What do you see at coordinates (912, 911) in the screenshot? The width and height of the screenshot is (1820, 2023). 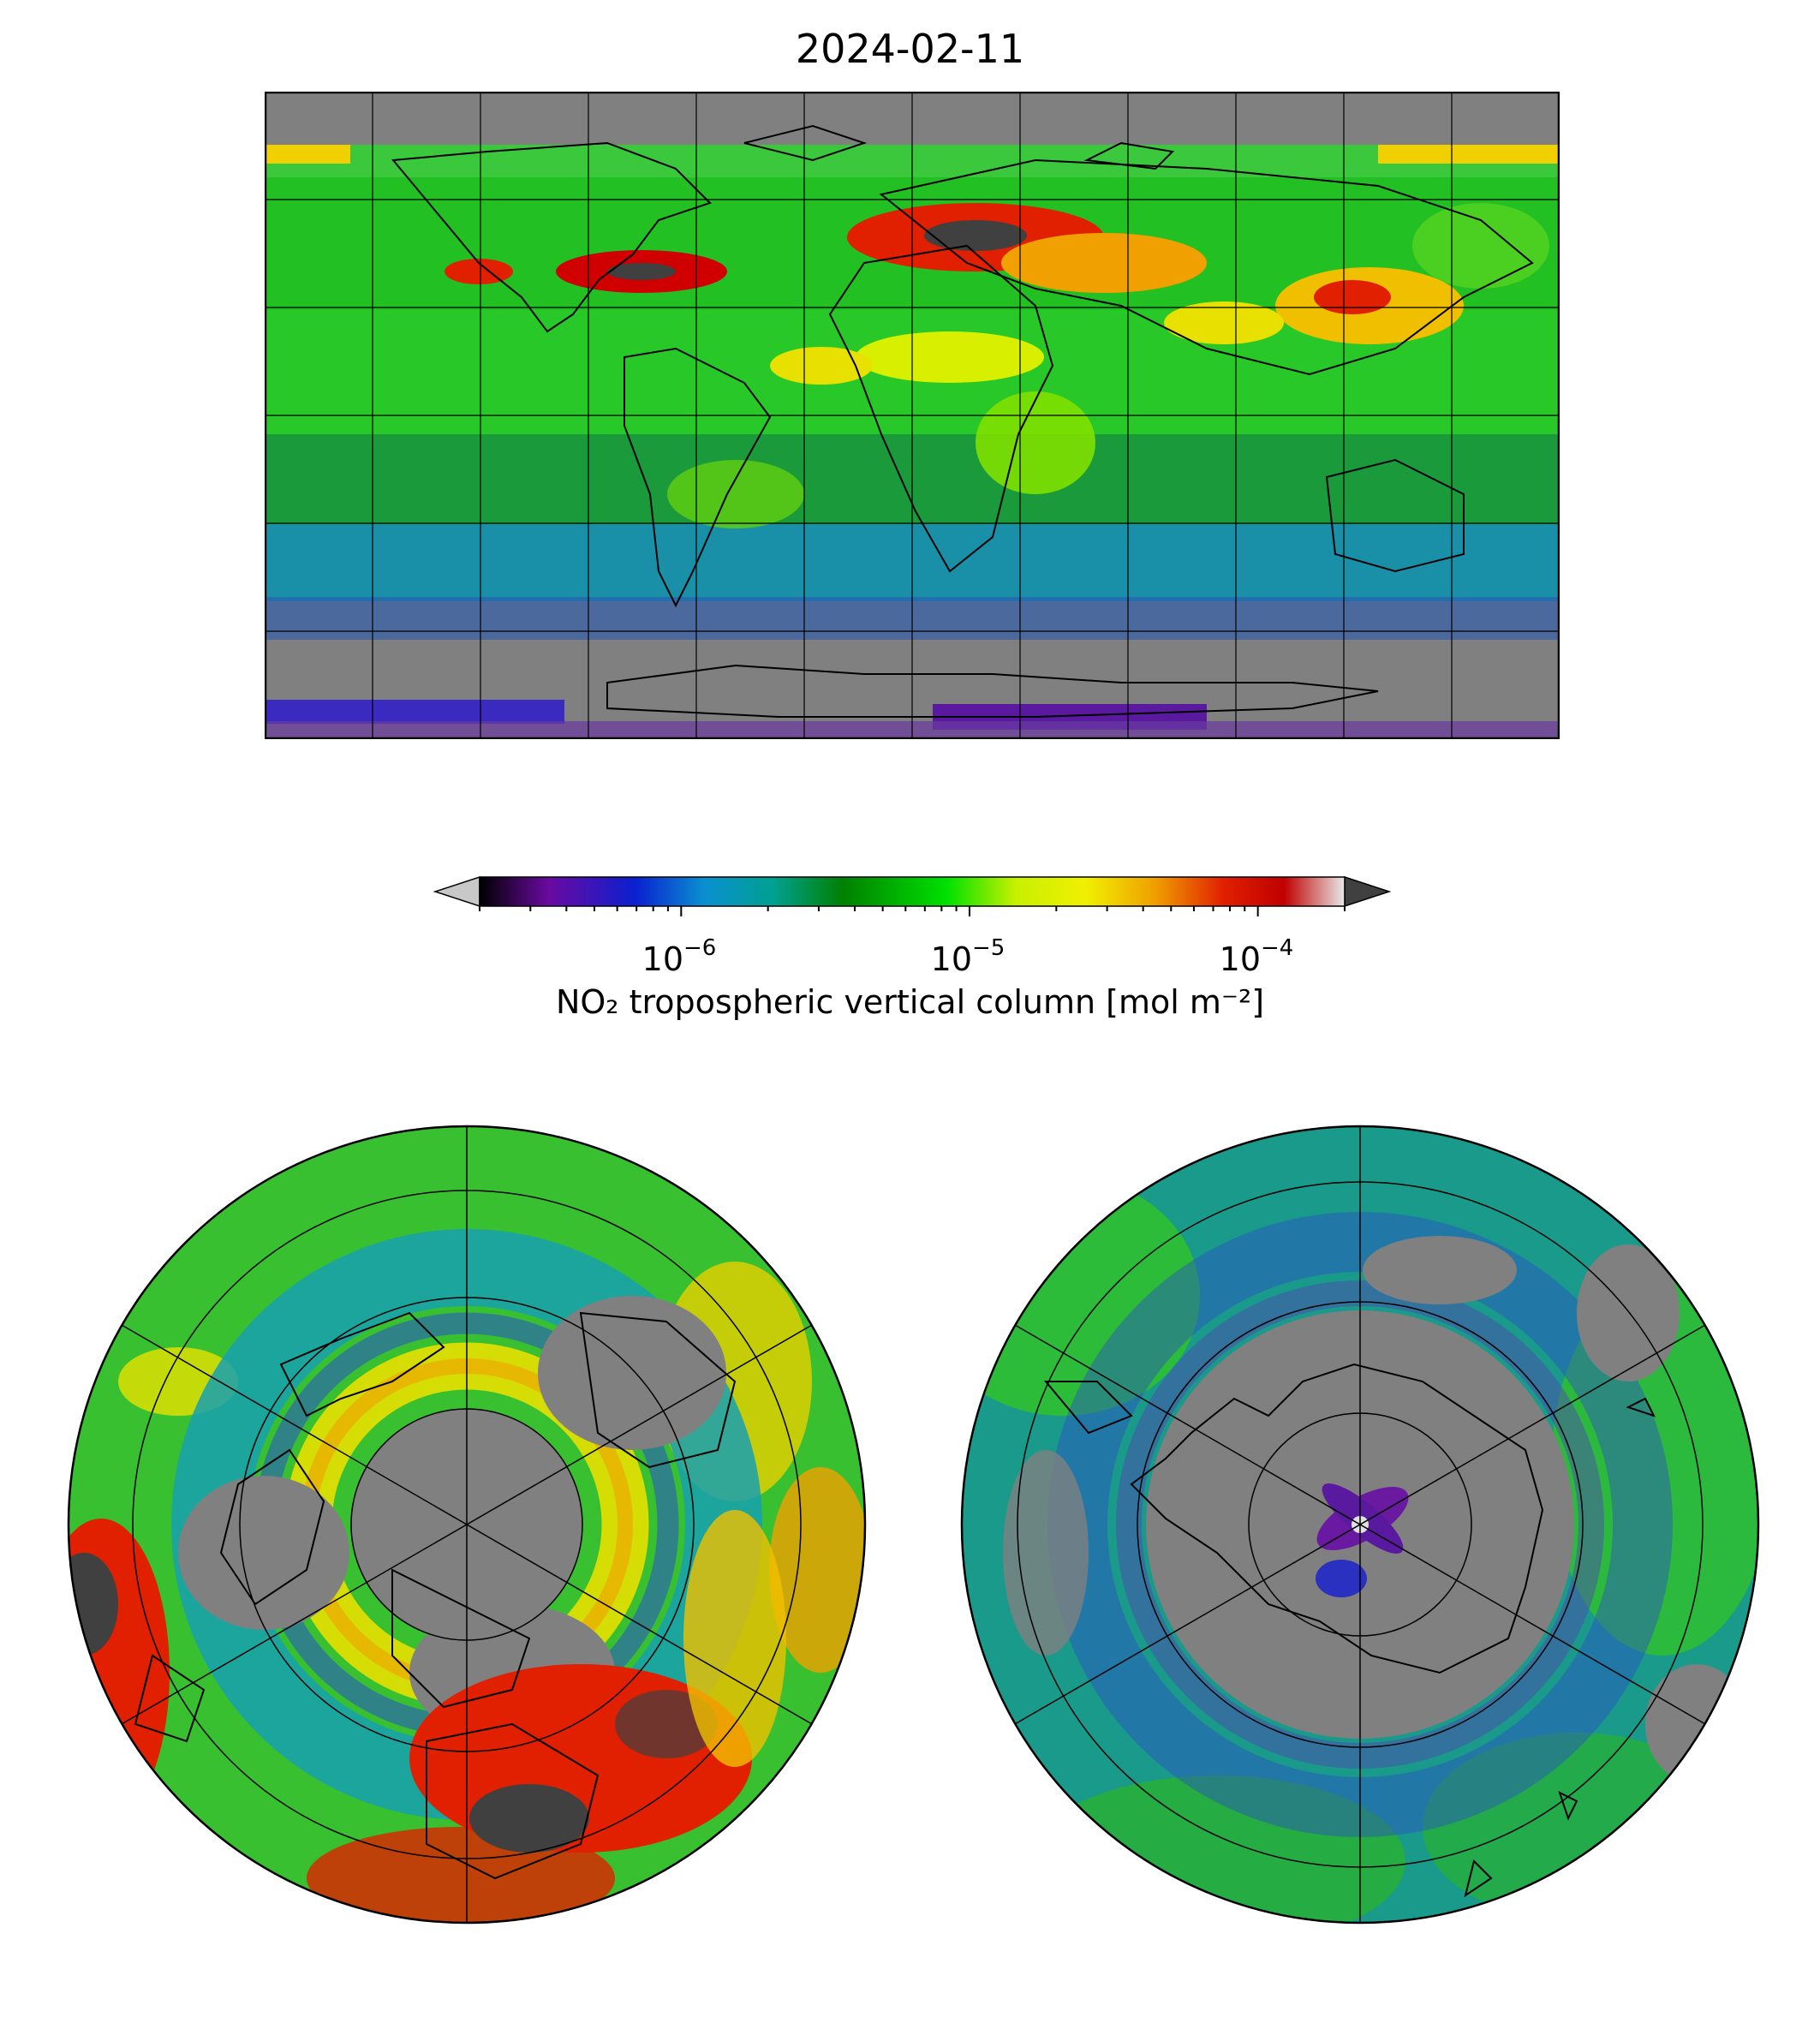 I see `colorbar-ticks` at bounding box center [912, 911].